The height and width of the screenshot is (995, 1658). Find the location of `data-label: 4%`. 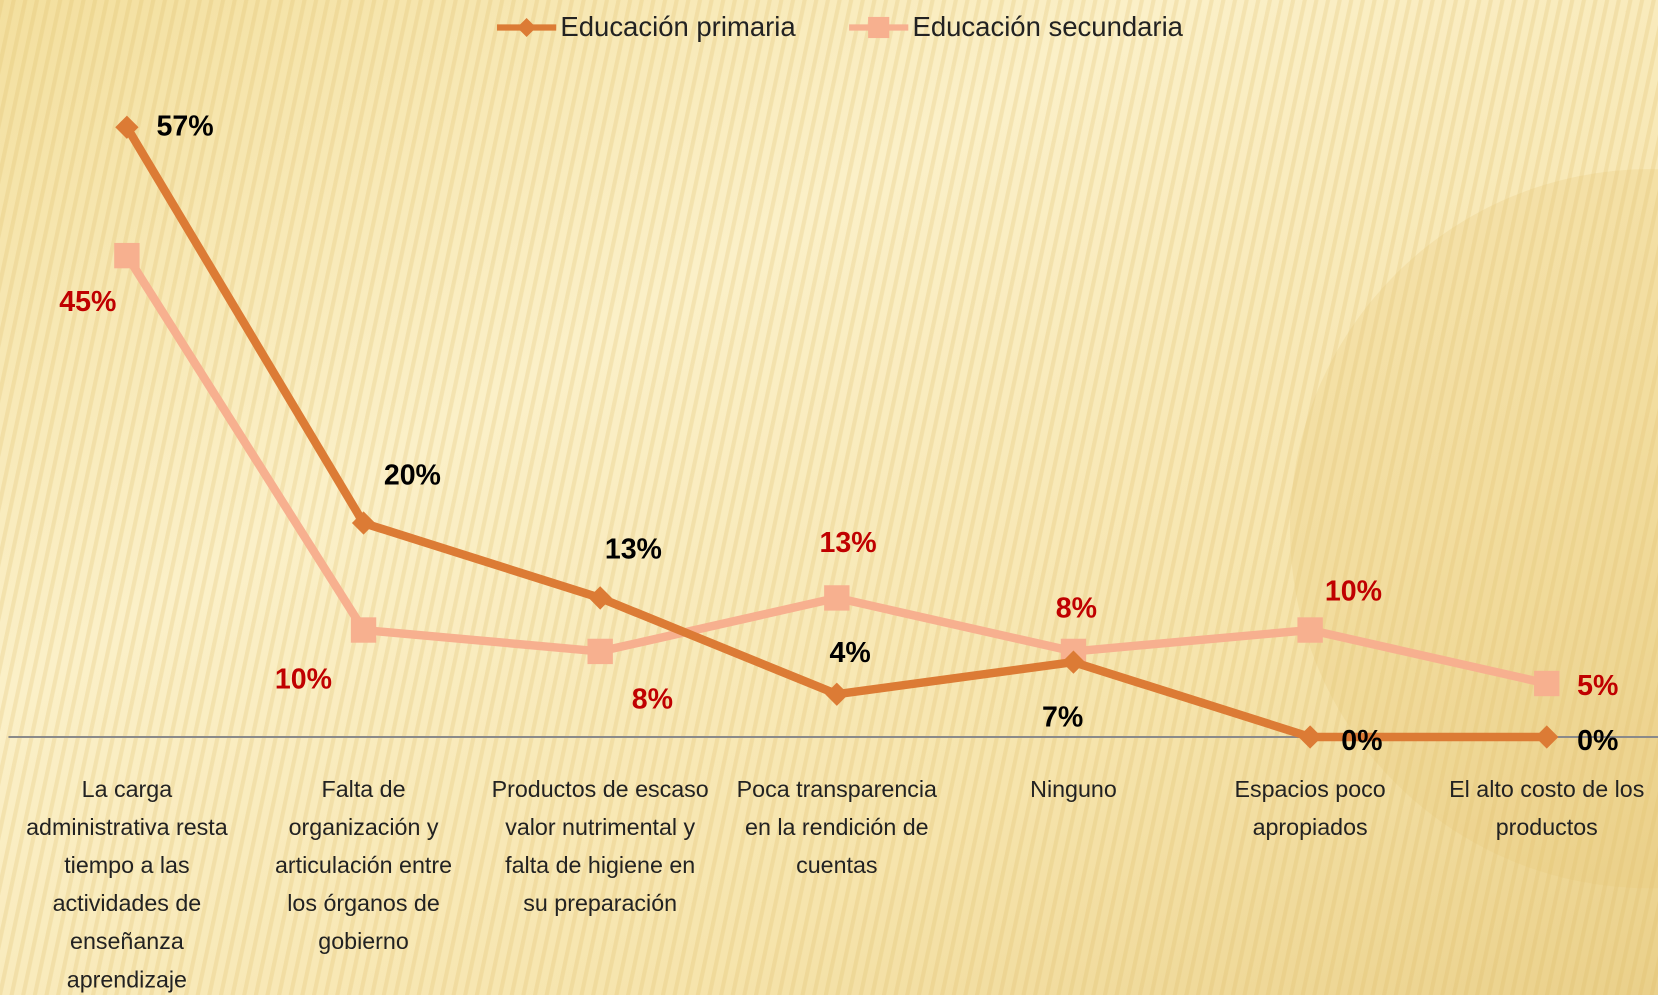

data-label: 4% is located at coordinates (850, 653).